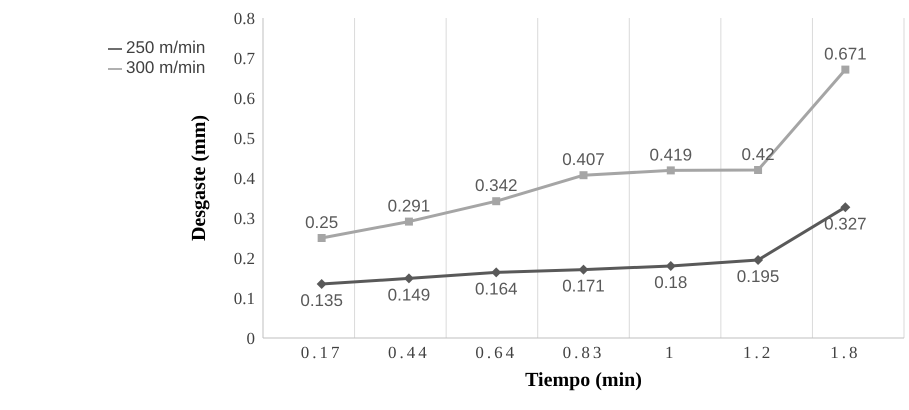 Image resolution: width=909 pixels, height=410 pixels. What do you see at coordinates (244, 218) in the screenshot?
I see `y-tick-label: 0.3` at bounding box center [244, 218].